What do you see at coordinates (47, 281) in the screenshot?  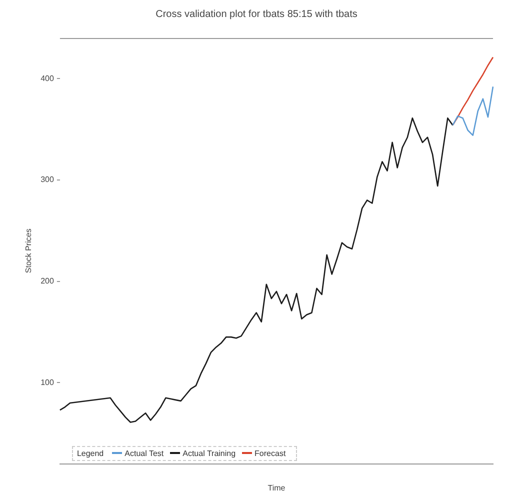 I see `y-tick-label: 200` at bounding box center [47, 281].